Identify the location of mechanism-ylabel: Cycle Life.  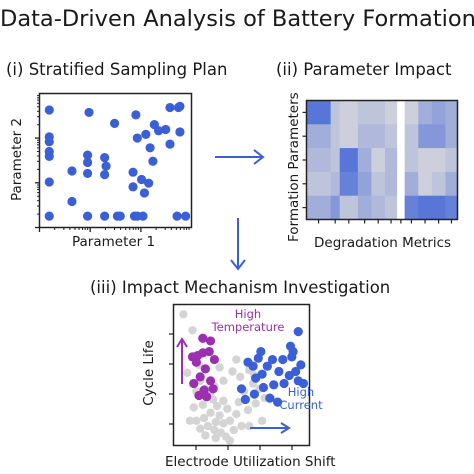
(149, 373).